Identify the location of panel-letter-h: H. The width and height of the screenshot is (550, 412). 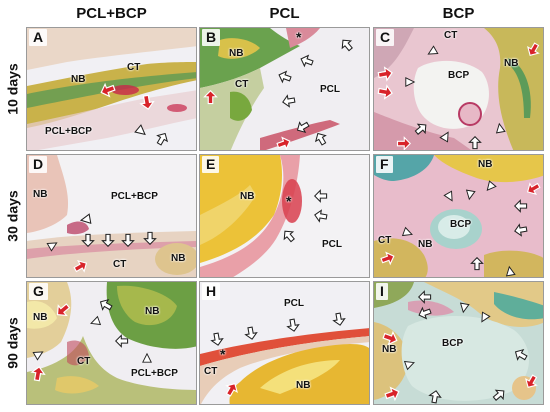
(211, 291).